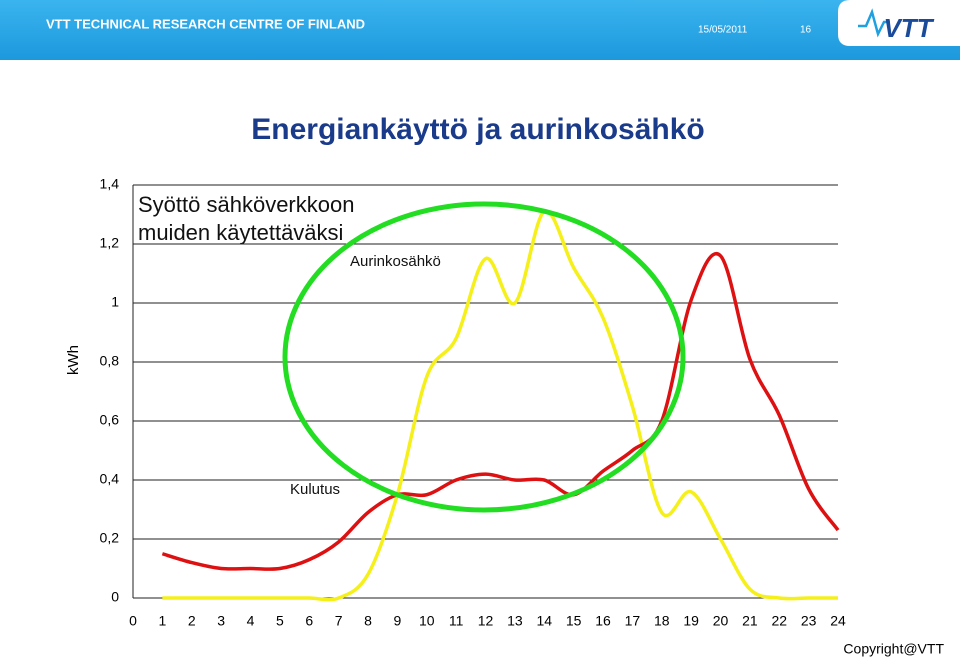  I want to click on x-tick-label: 17, so click(633, 621).